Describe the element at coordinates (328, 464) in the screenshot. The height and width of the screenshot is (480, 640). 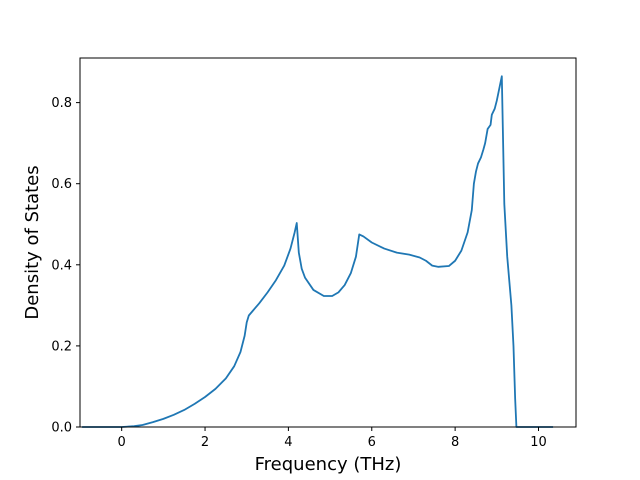
I see `x-axis-label: Frequency (THz)` at that location.